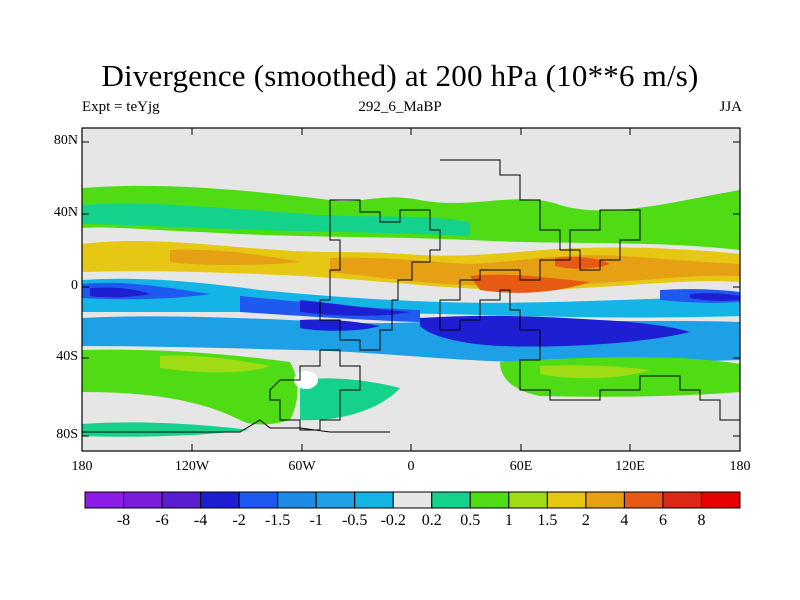 Image resolution: width=800 pixels, height=600 pixels. Describe the element at coordinates (585, 520) in the screenshot. I see `colorbar-tick-label: 2` at that location.